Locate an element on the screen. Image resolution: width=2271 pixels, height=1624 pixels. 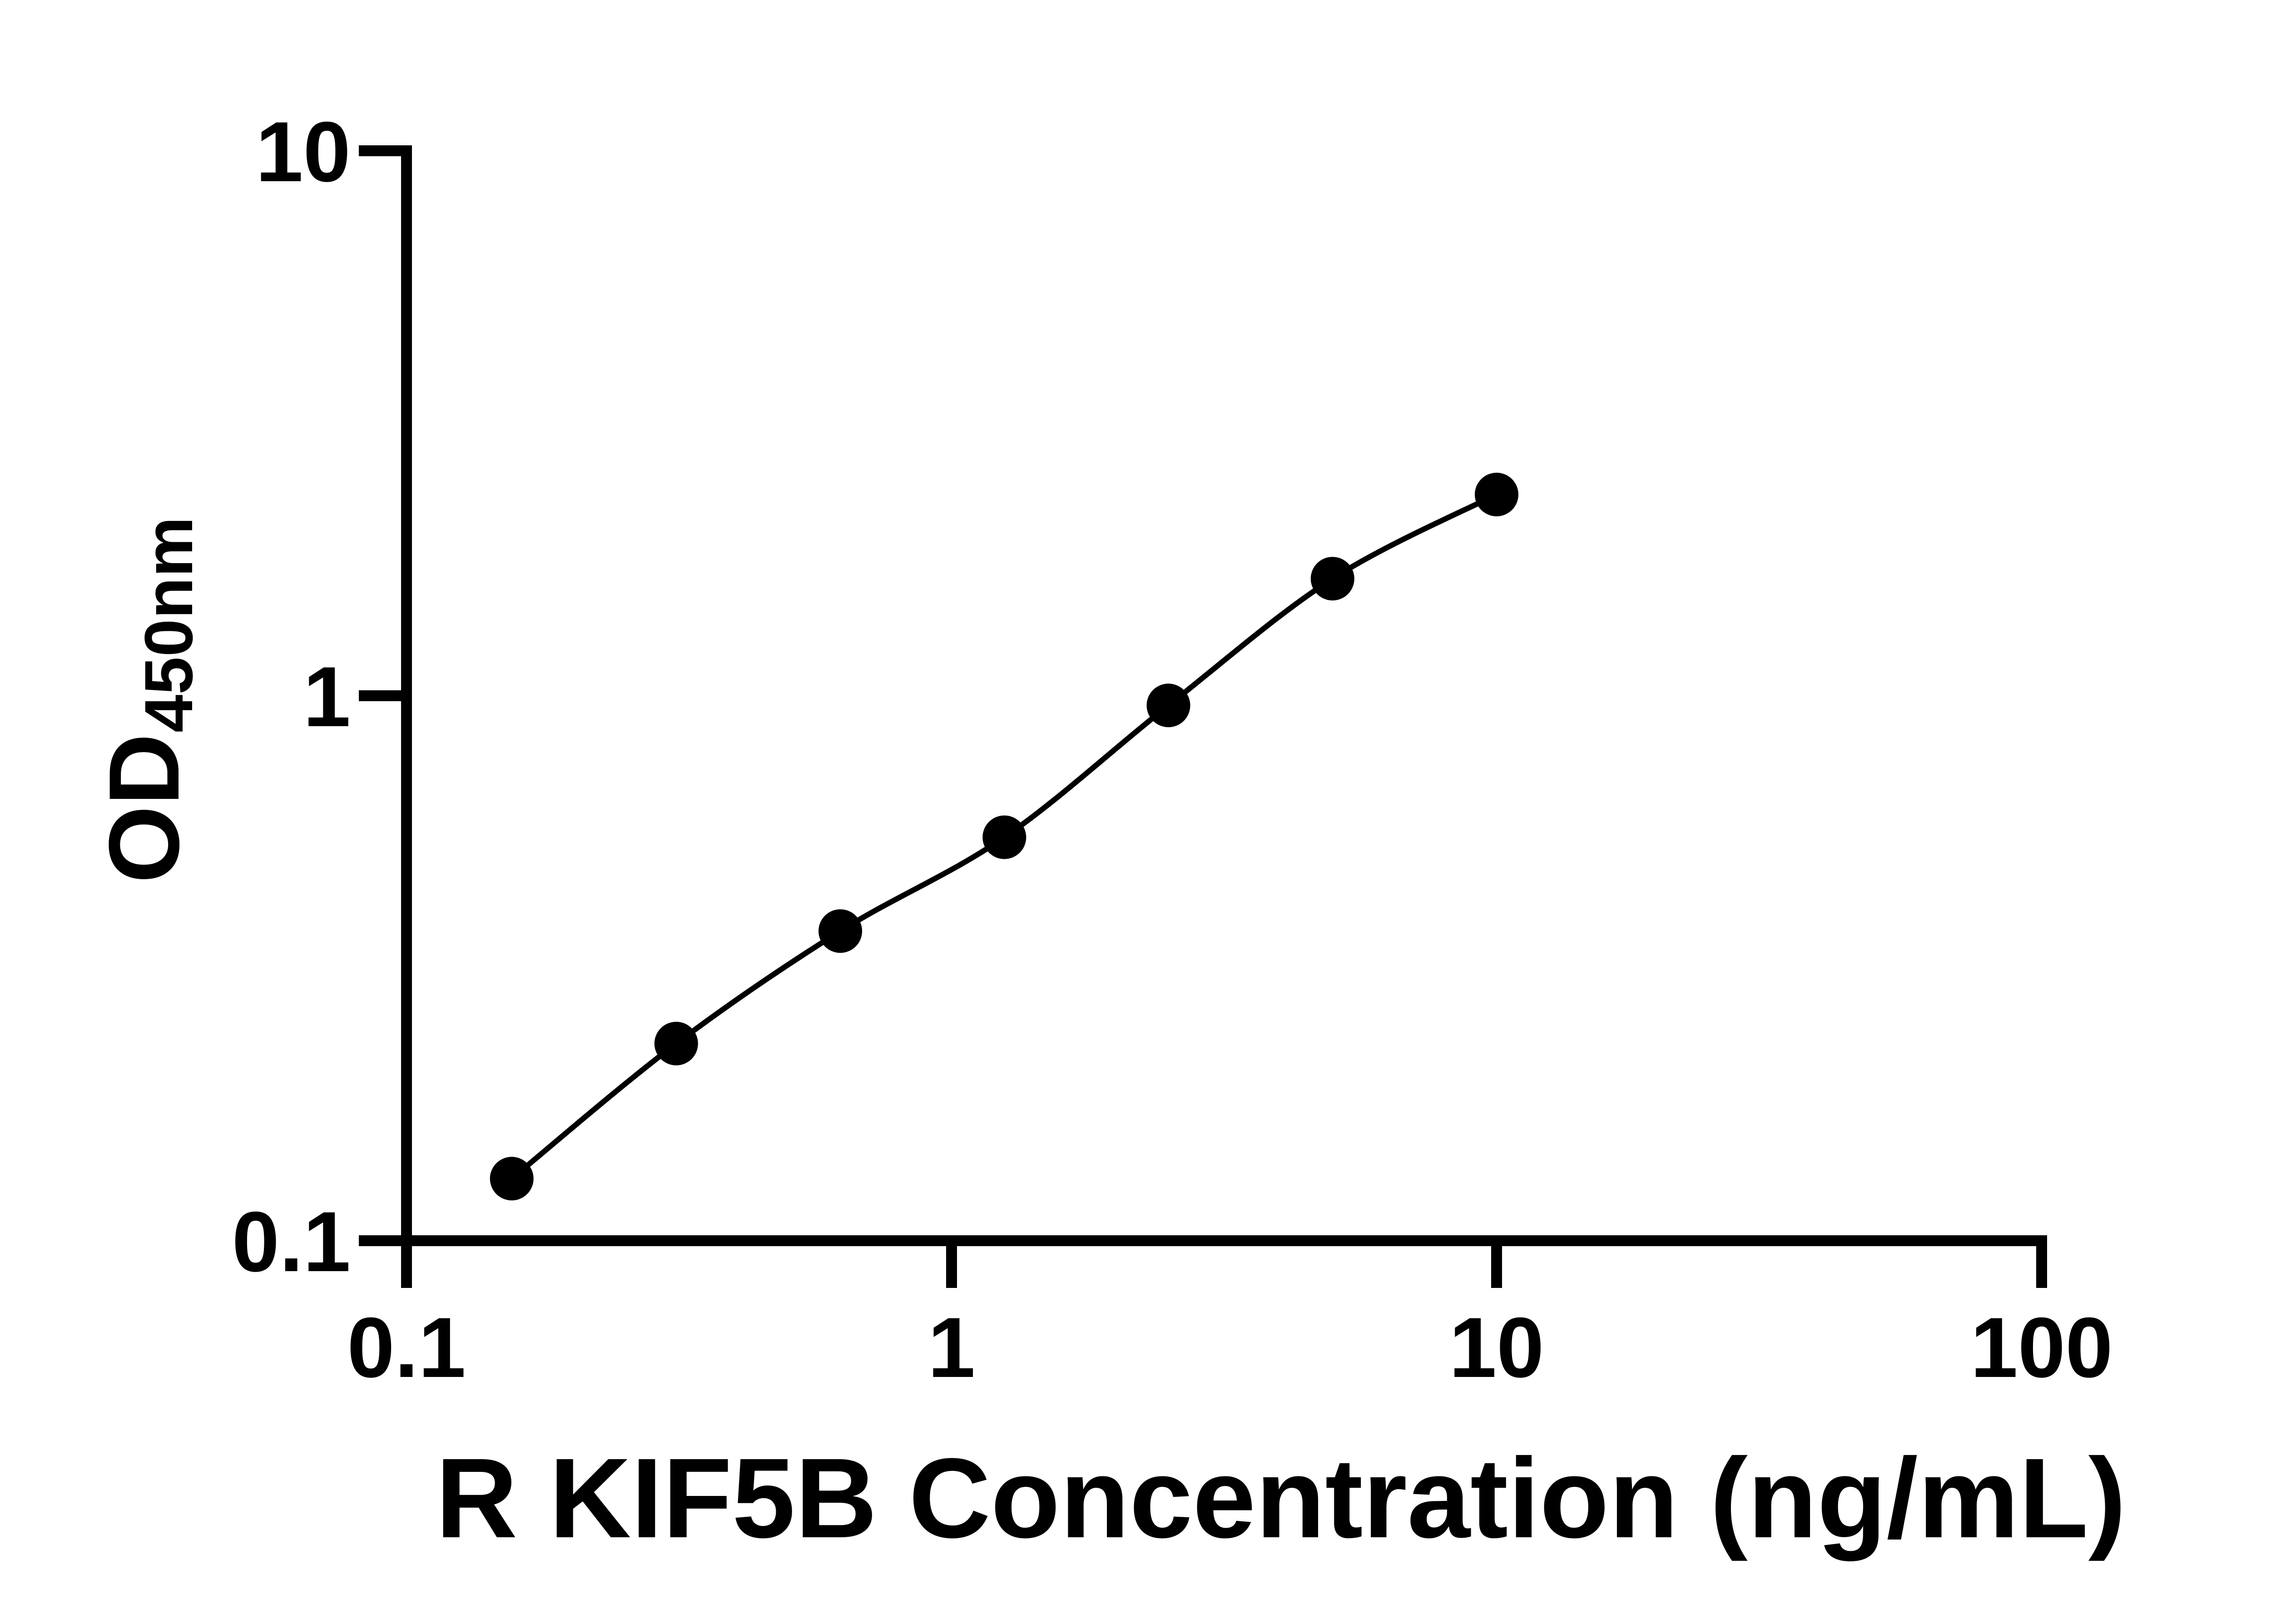
y-tick-label: 1 is located at coordinates (327, 696).